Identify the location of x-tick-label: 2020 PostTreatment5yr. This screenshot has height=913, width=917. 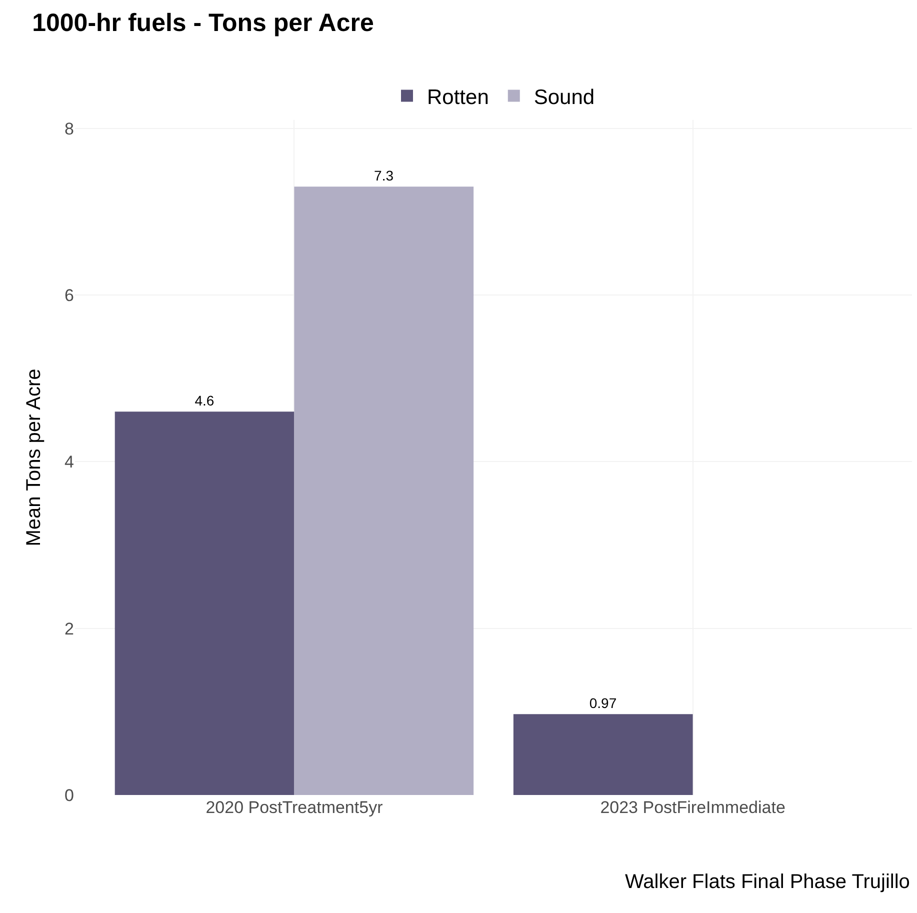
(295, 807).